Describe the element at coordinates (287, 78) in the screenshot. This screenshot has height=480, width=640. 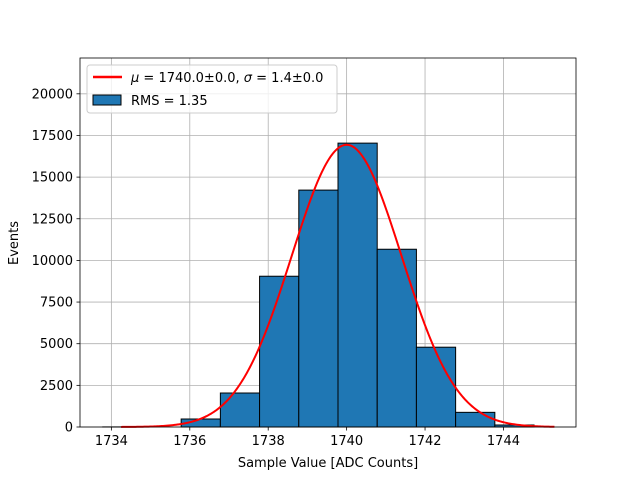
I see `sigma-text: = 1.4±0.0` at that location.